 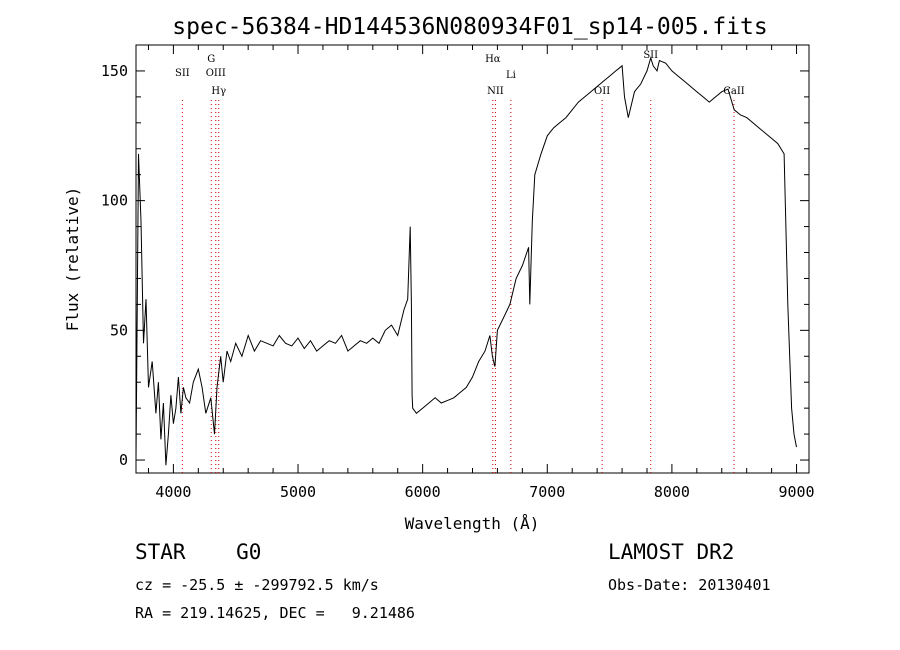 I want to click on y-axis-label: Flux (relative), so click(x=72, y=259).